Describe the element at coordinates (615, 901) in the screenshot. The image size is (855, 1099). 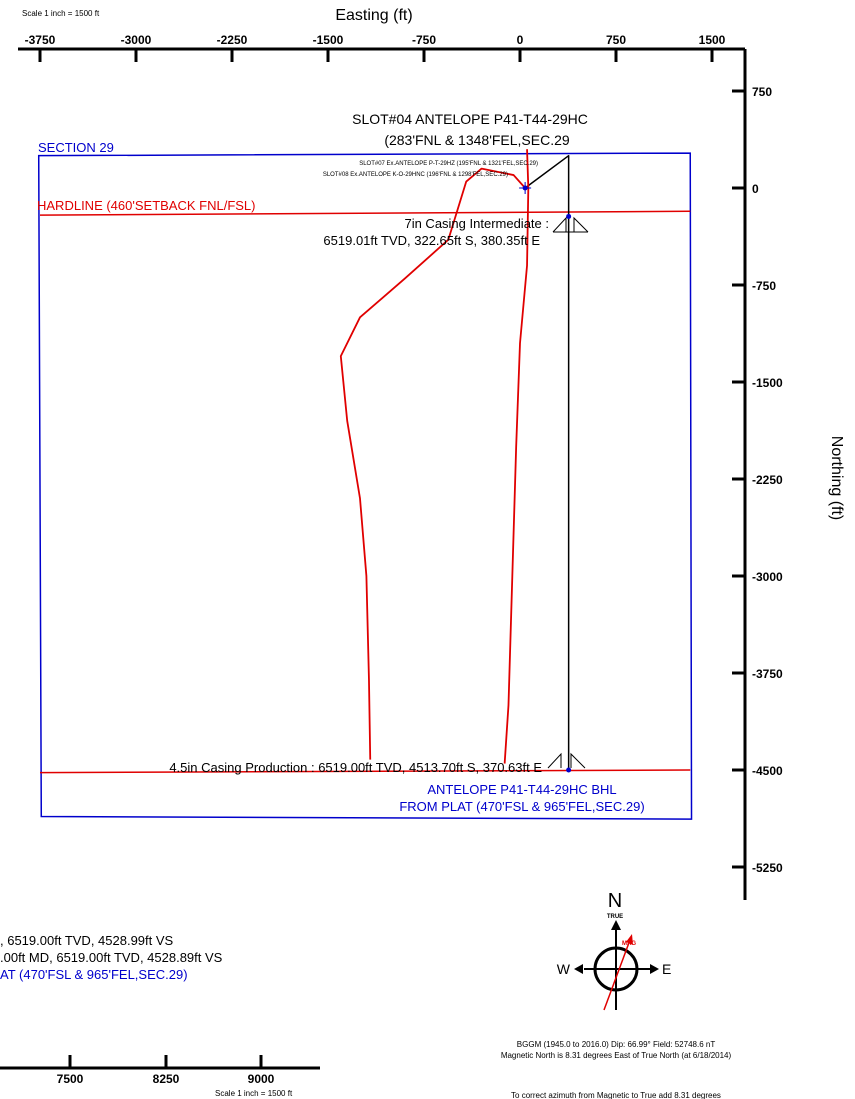
I see `north-n-label: N` at that location.